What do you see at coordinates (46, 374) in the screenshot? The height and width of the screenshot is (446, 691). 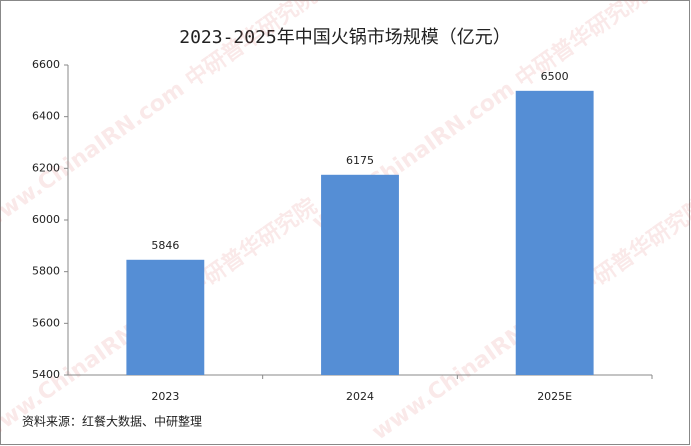 I see `y-tick-label: 5400` at bounding box center [46, 374].